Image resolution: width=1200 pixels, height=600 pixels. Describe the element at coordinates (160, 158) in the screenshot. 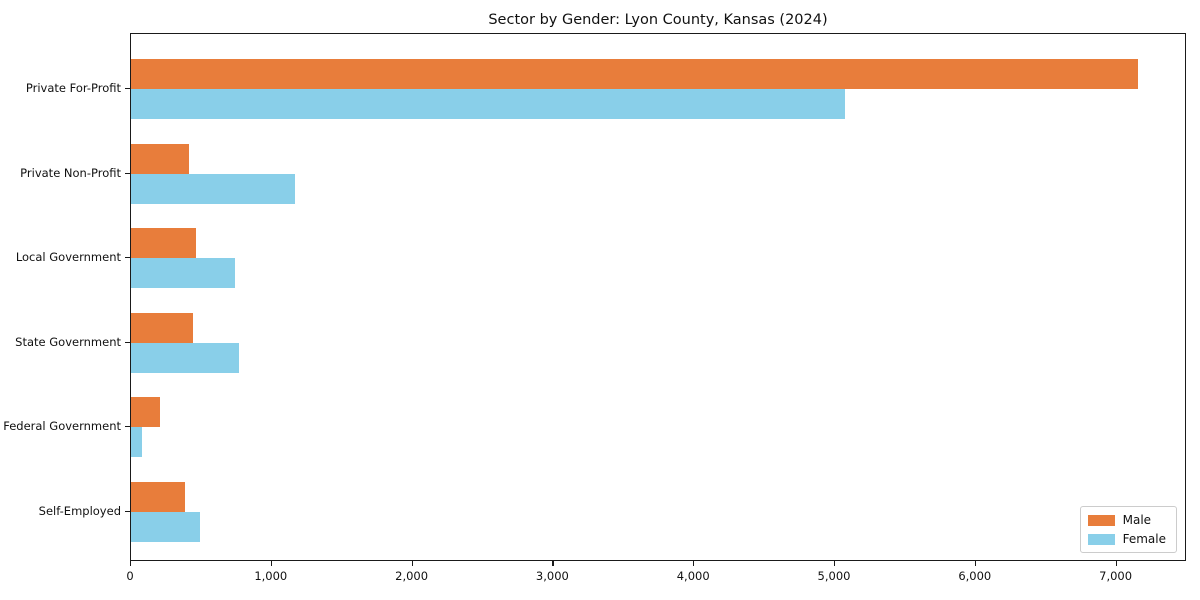

I see `bar-male-private-non-profit` at that location.